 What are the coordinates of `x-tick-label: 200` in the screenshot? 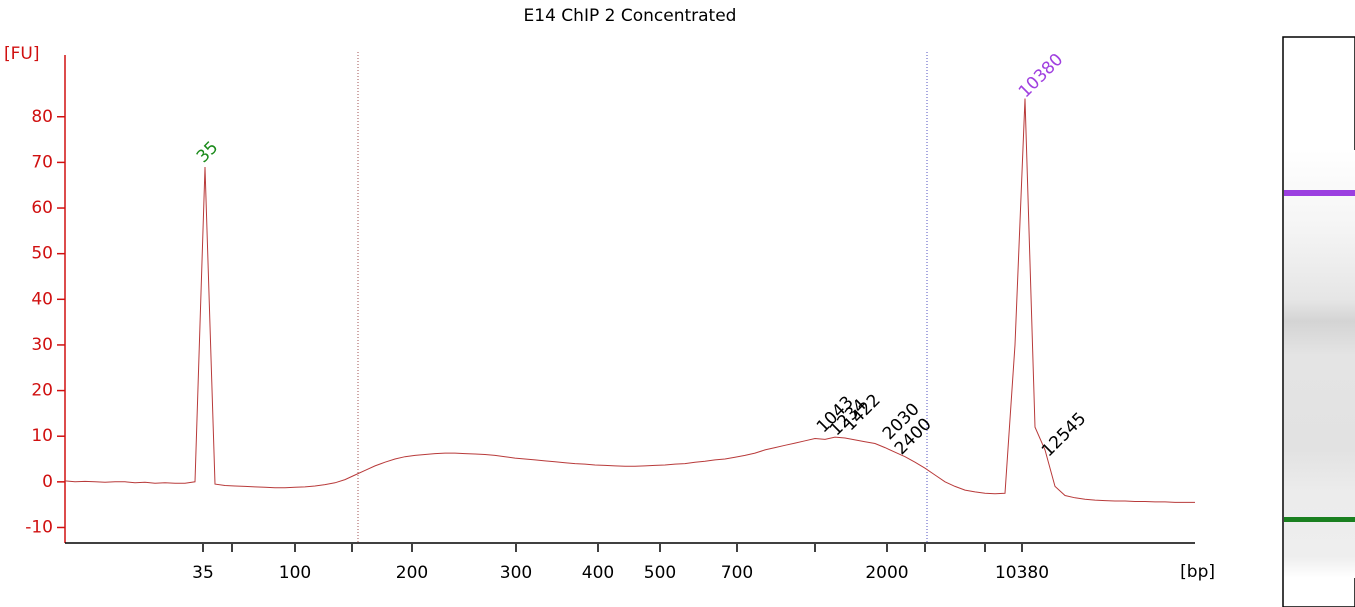 It's located at (412, 573).